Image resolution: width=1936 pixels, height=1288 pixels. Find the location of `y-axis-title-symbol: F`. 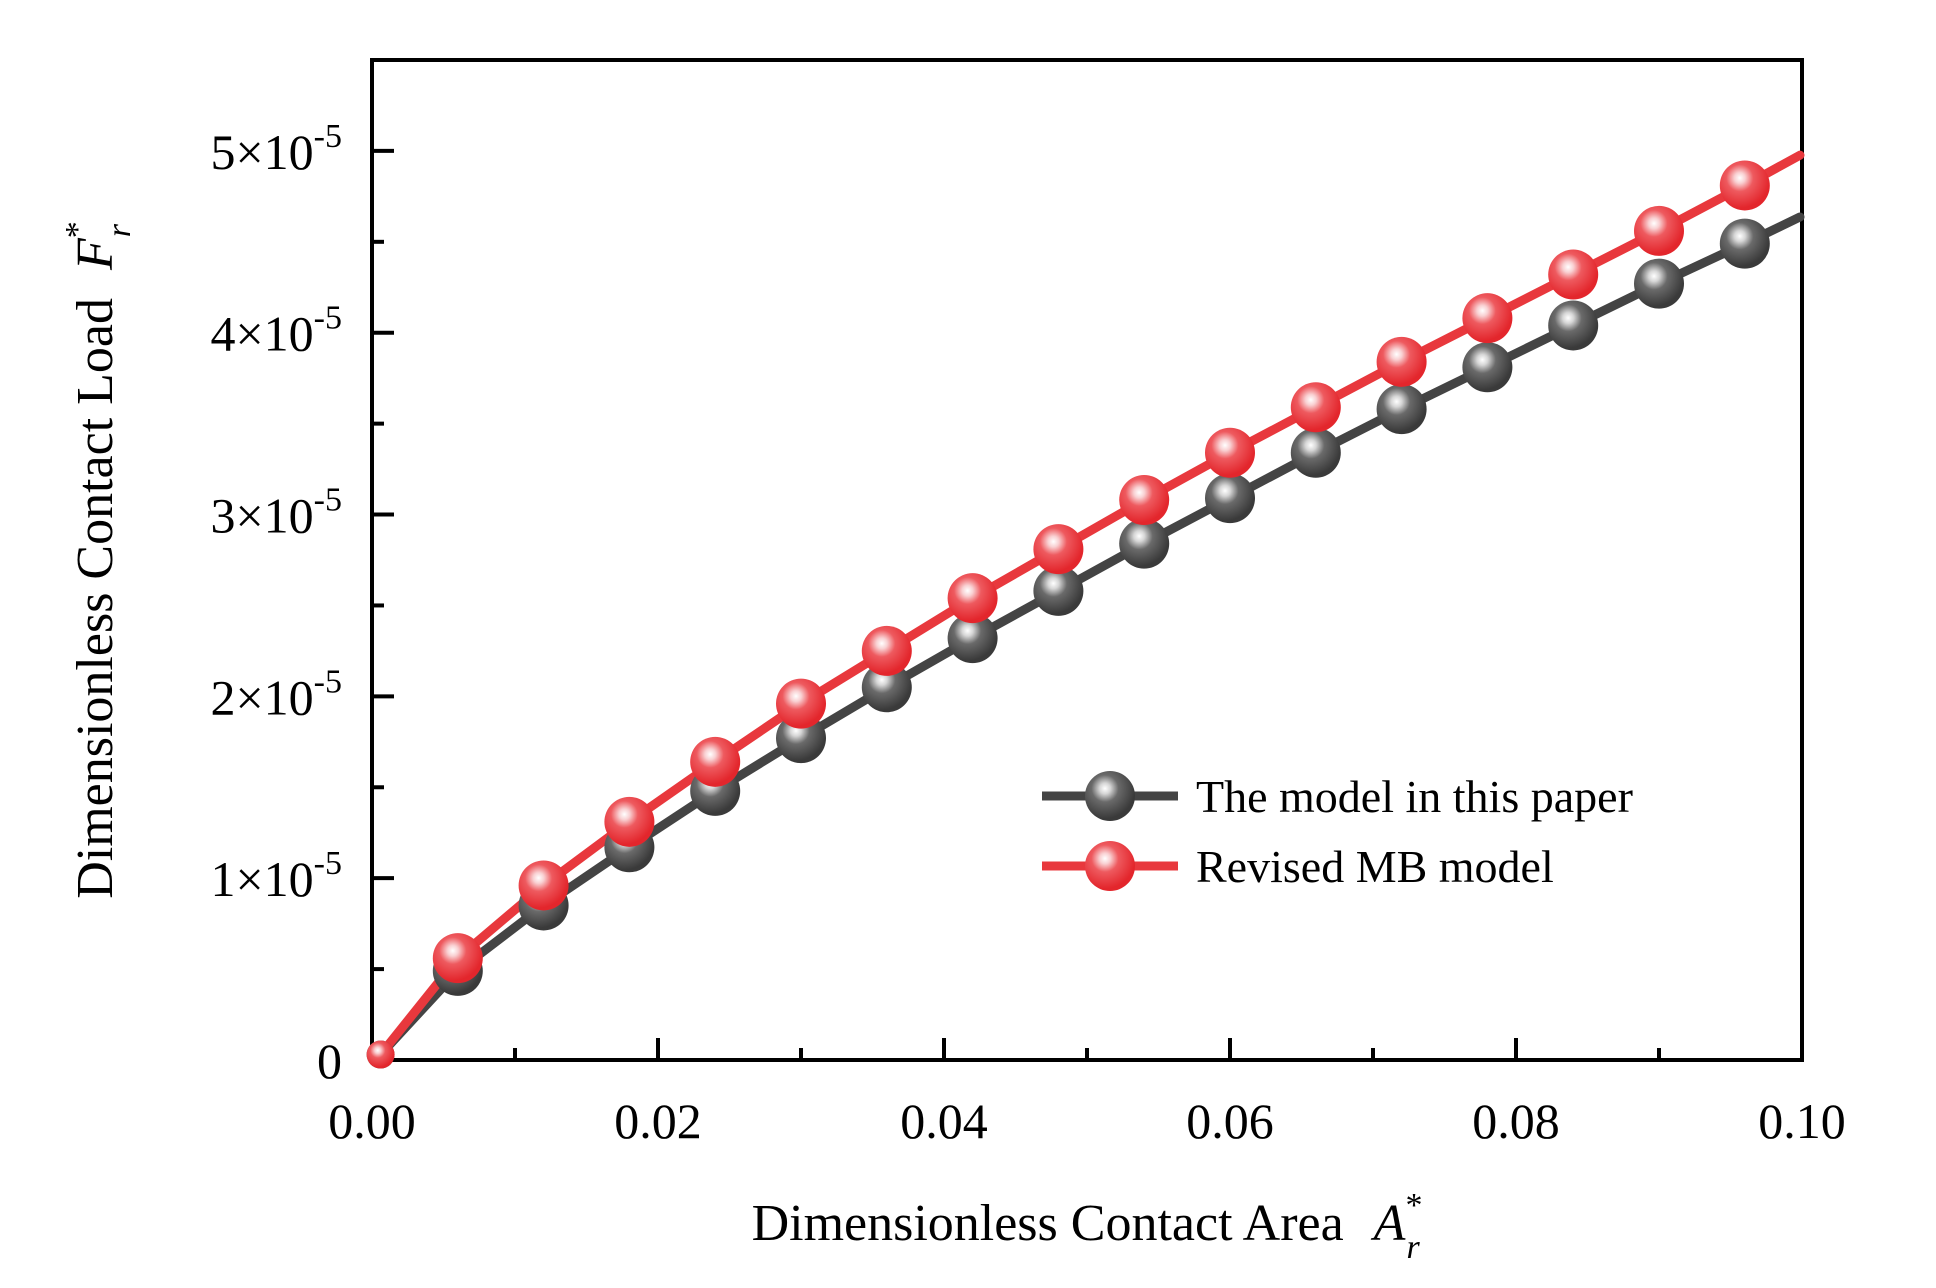

y-axis-title-symbol: F is located at coordinates (95, 254).